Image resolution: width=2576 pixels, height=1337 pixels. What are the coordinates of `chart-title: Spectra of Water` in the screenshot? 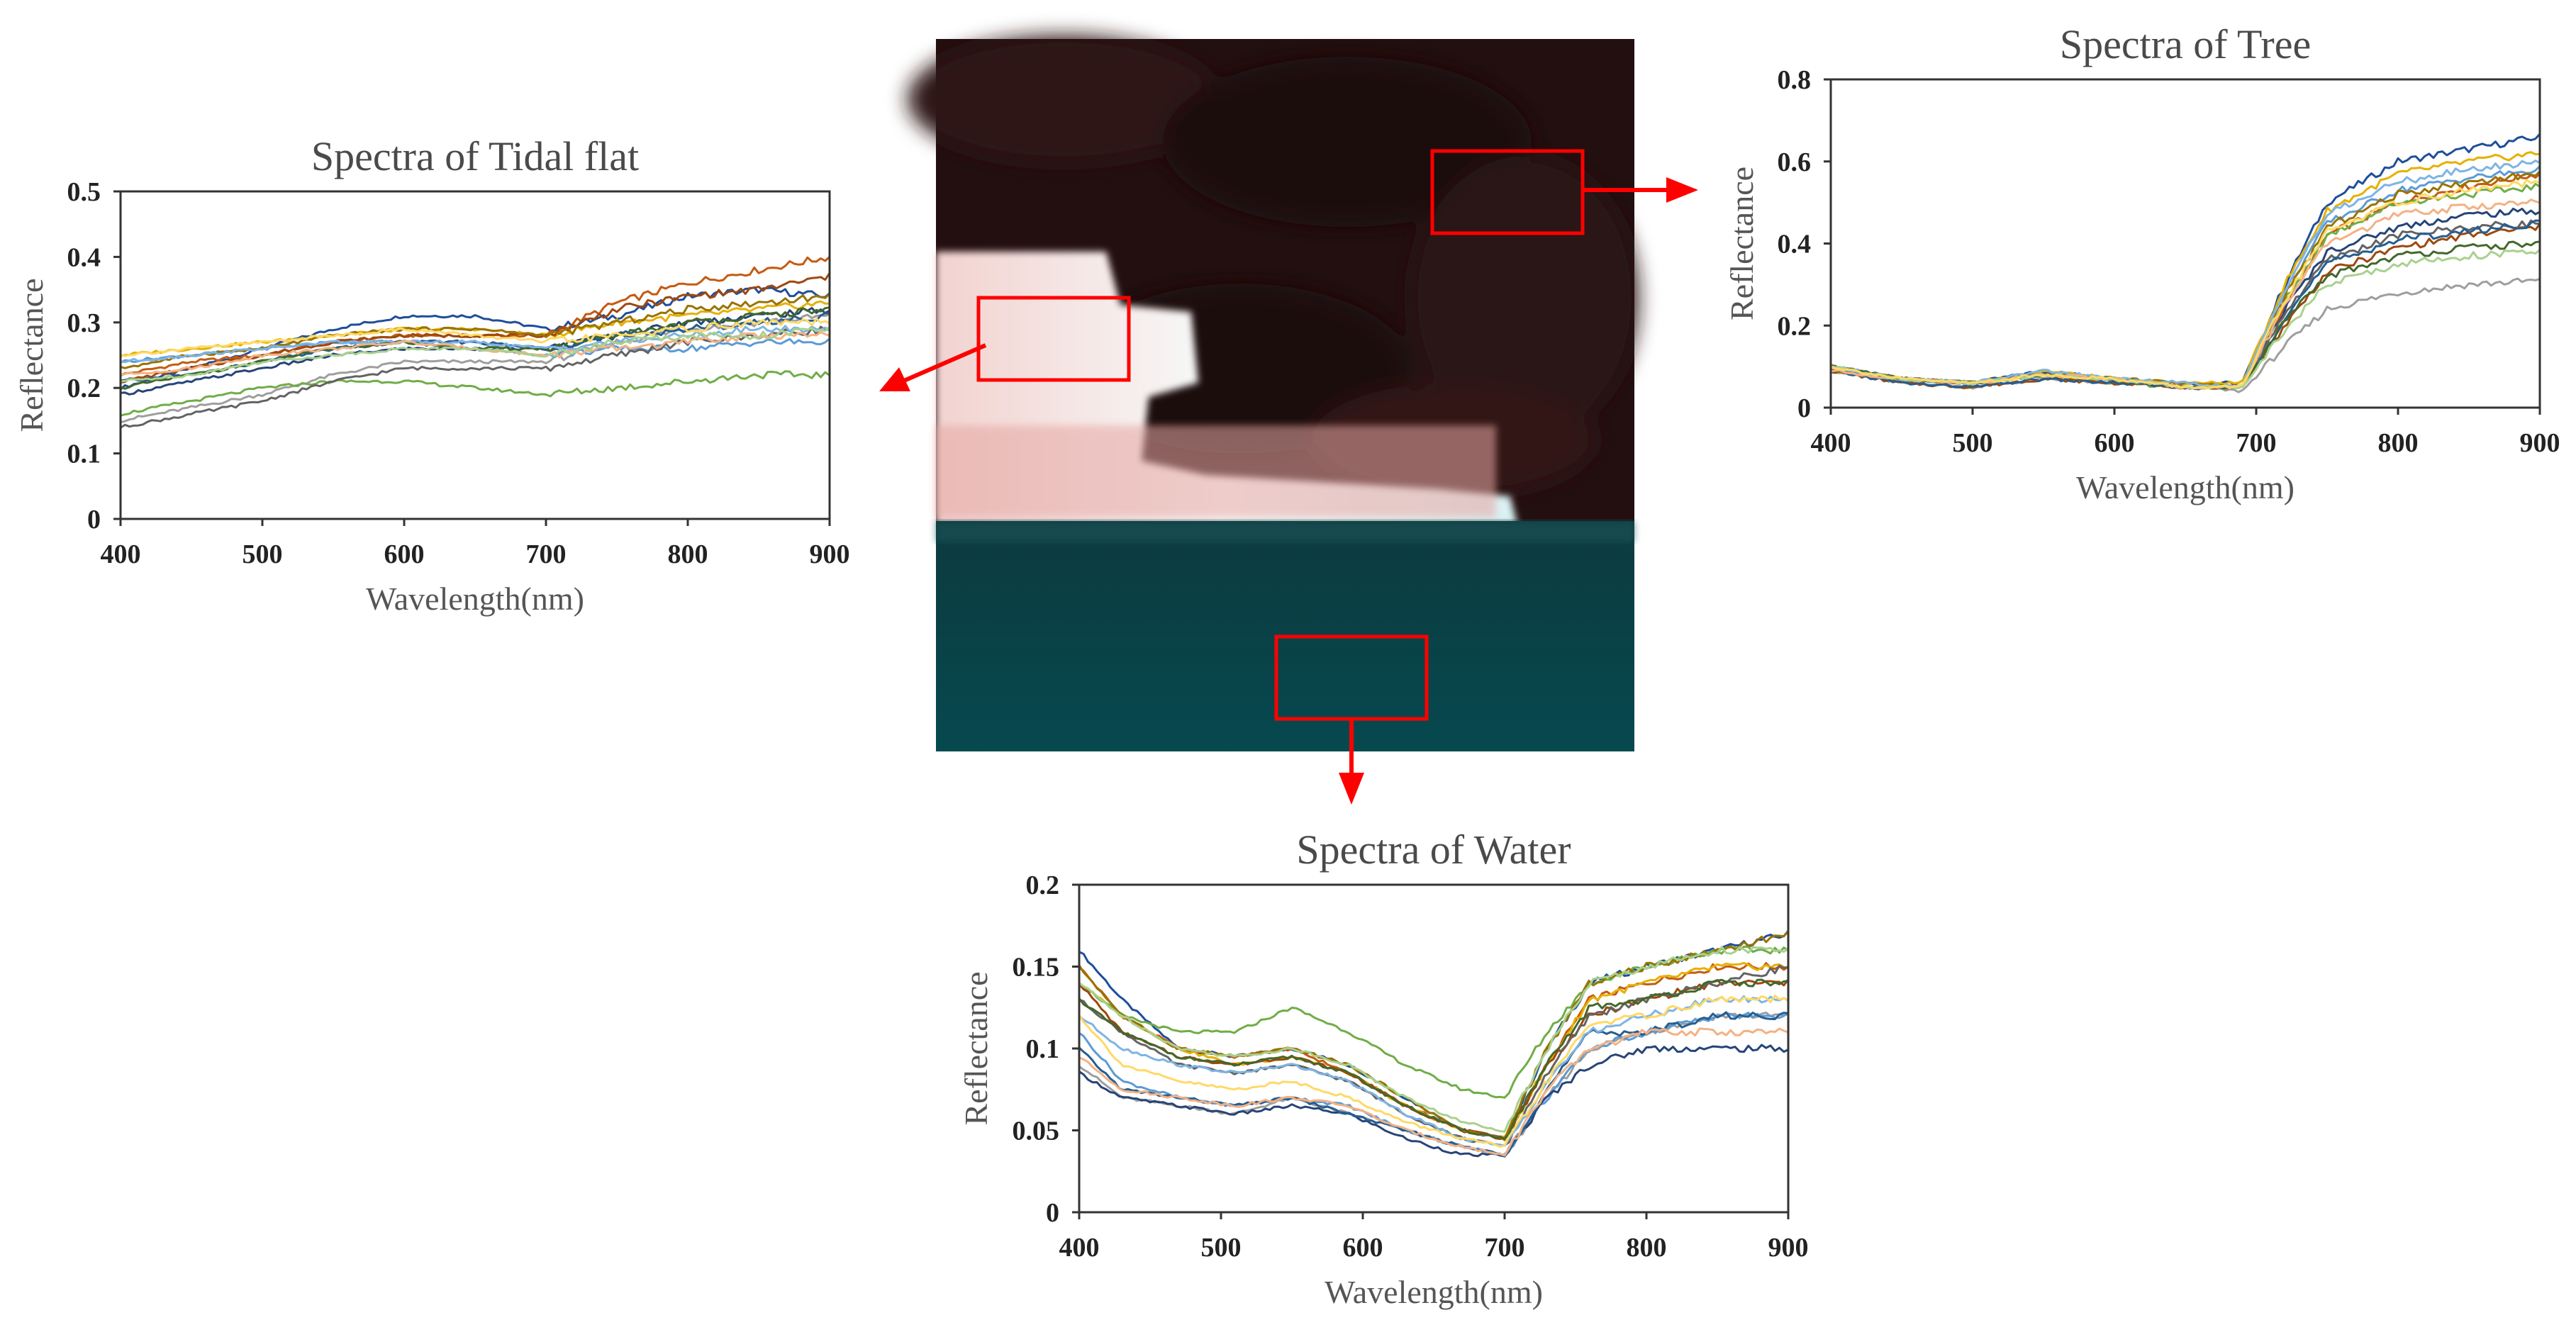 It's located at (1433, 850).